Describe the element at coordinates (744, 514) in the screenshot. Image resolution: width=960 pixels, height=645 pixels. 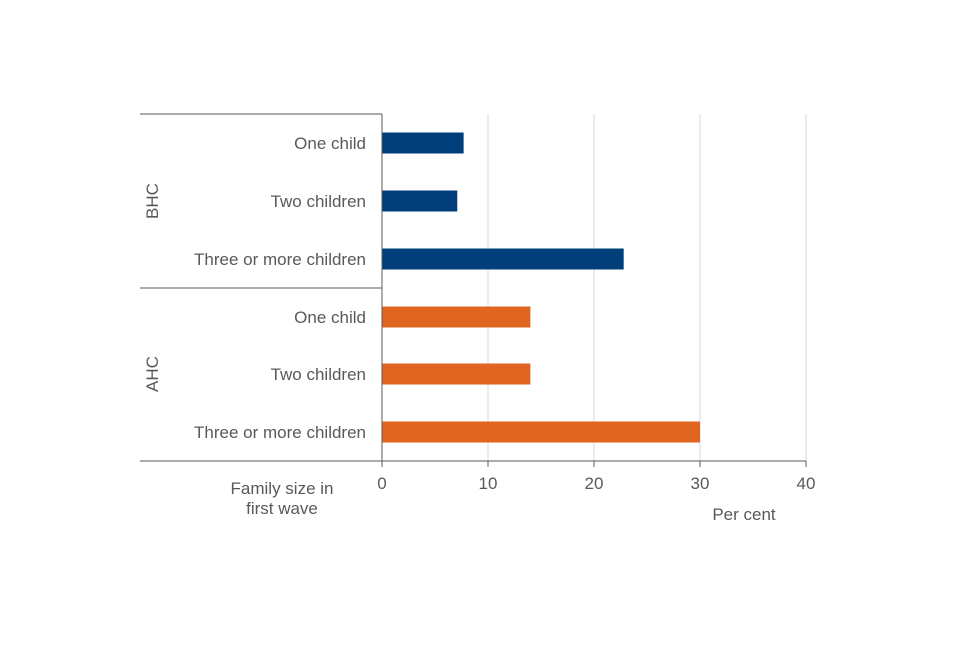
I see `x-axis-label: Per cent` at that location.